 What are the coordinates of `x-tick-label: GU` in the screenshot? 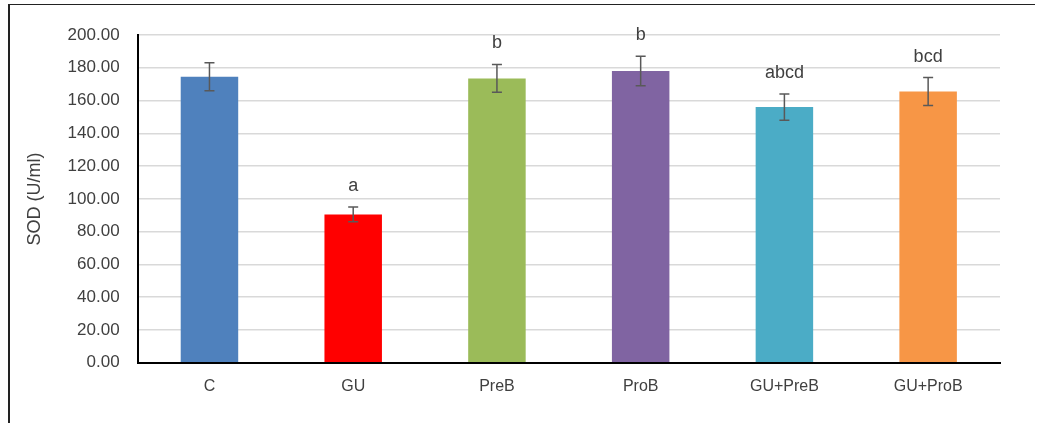 It's located at (353, 385).